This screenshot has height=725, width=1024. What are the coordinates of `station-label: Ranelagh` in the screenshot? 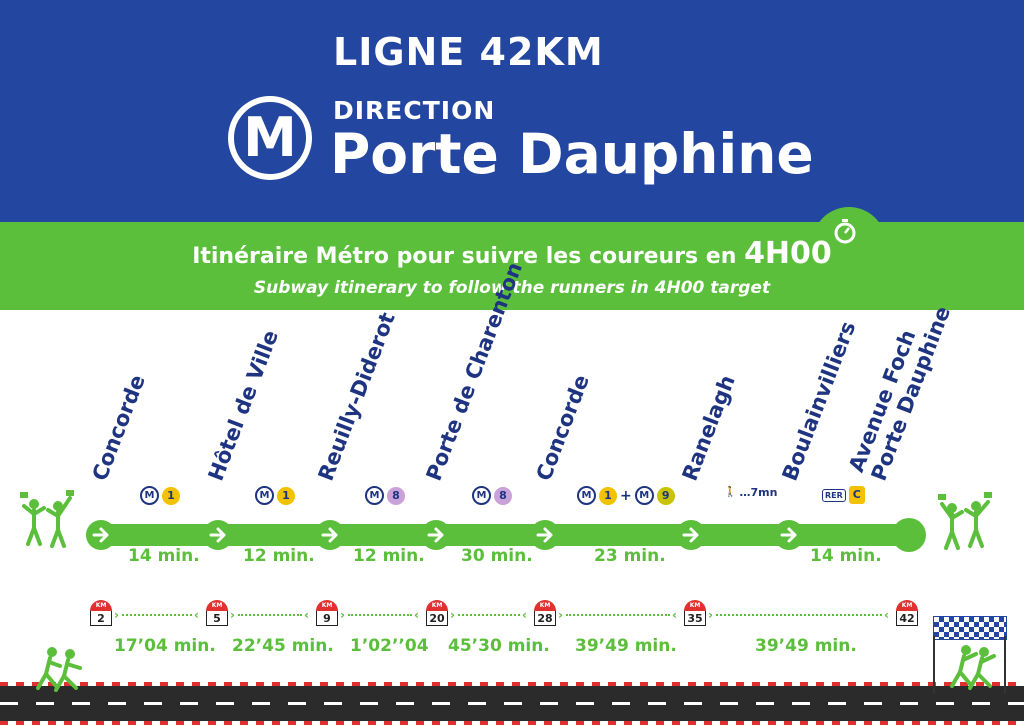 It's located at (709, 428).